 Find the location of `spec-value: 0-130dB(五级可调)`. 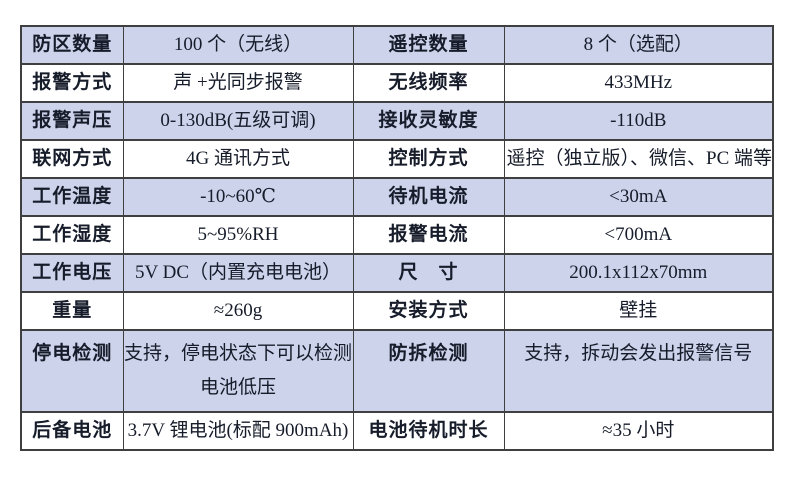

spec-value: 0-130dB(五级可调) is located at coordinates (237, 120).